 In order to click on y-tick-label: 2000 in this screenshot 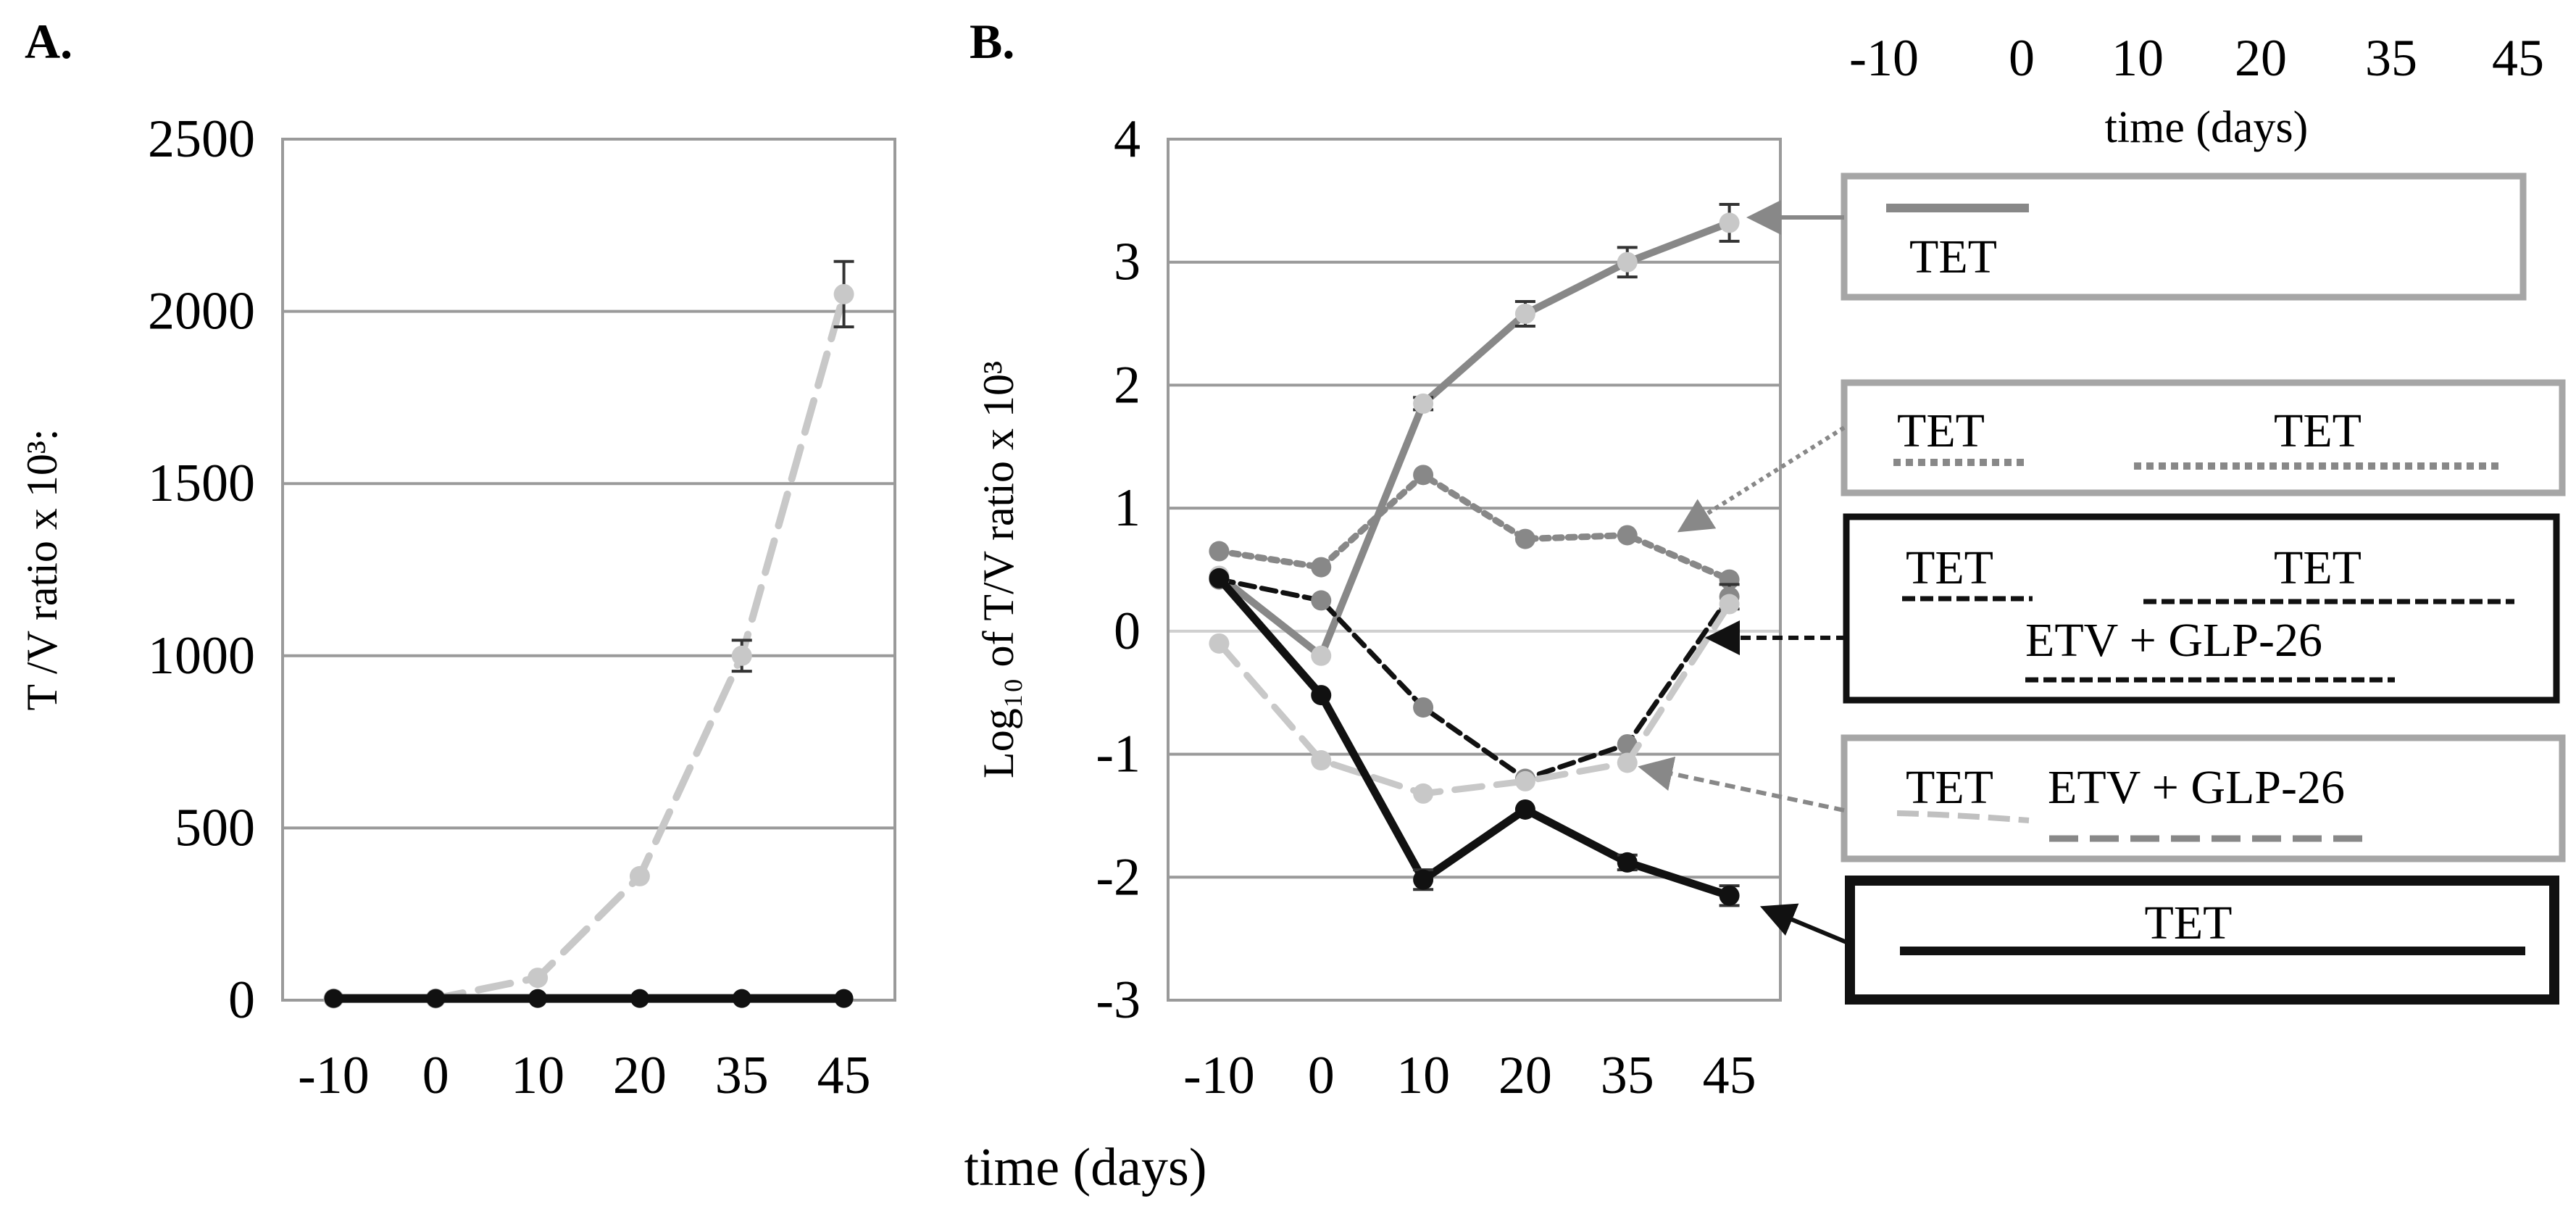, I will do `click(201, 311)`.